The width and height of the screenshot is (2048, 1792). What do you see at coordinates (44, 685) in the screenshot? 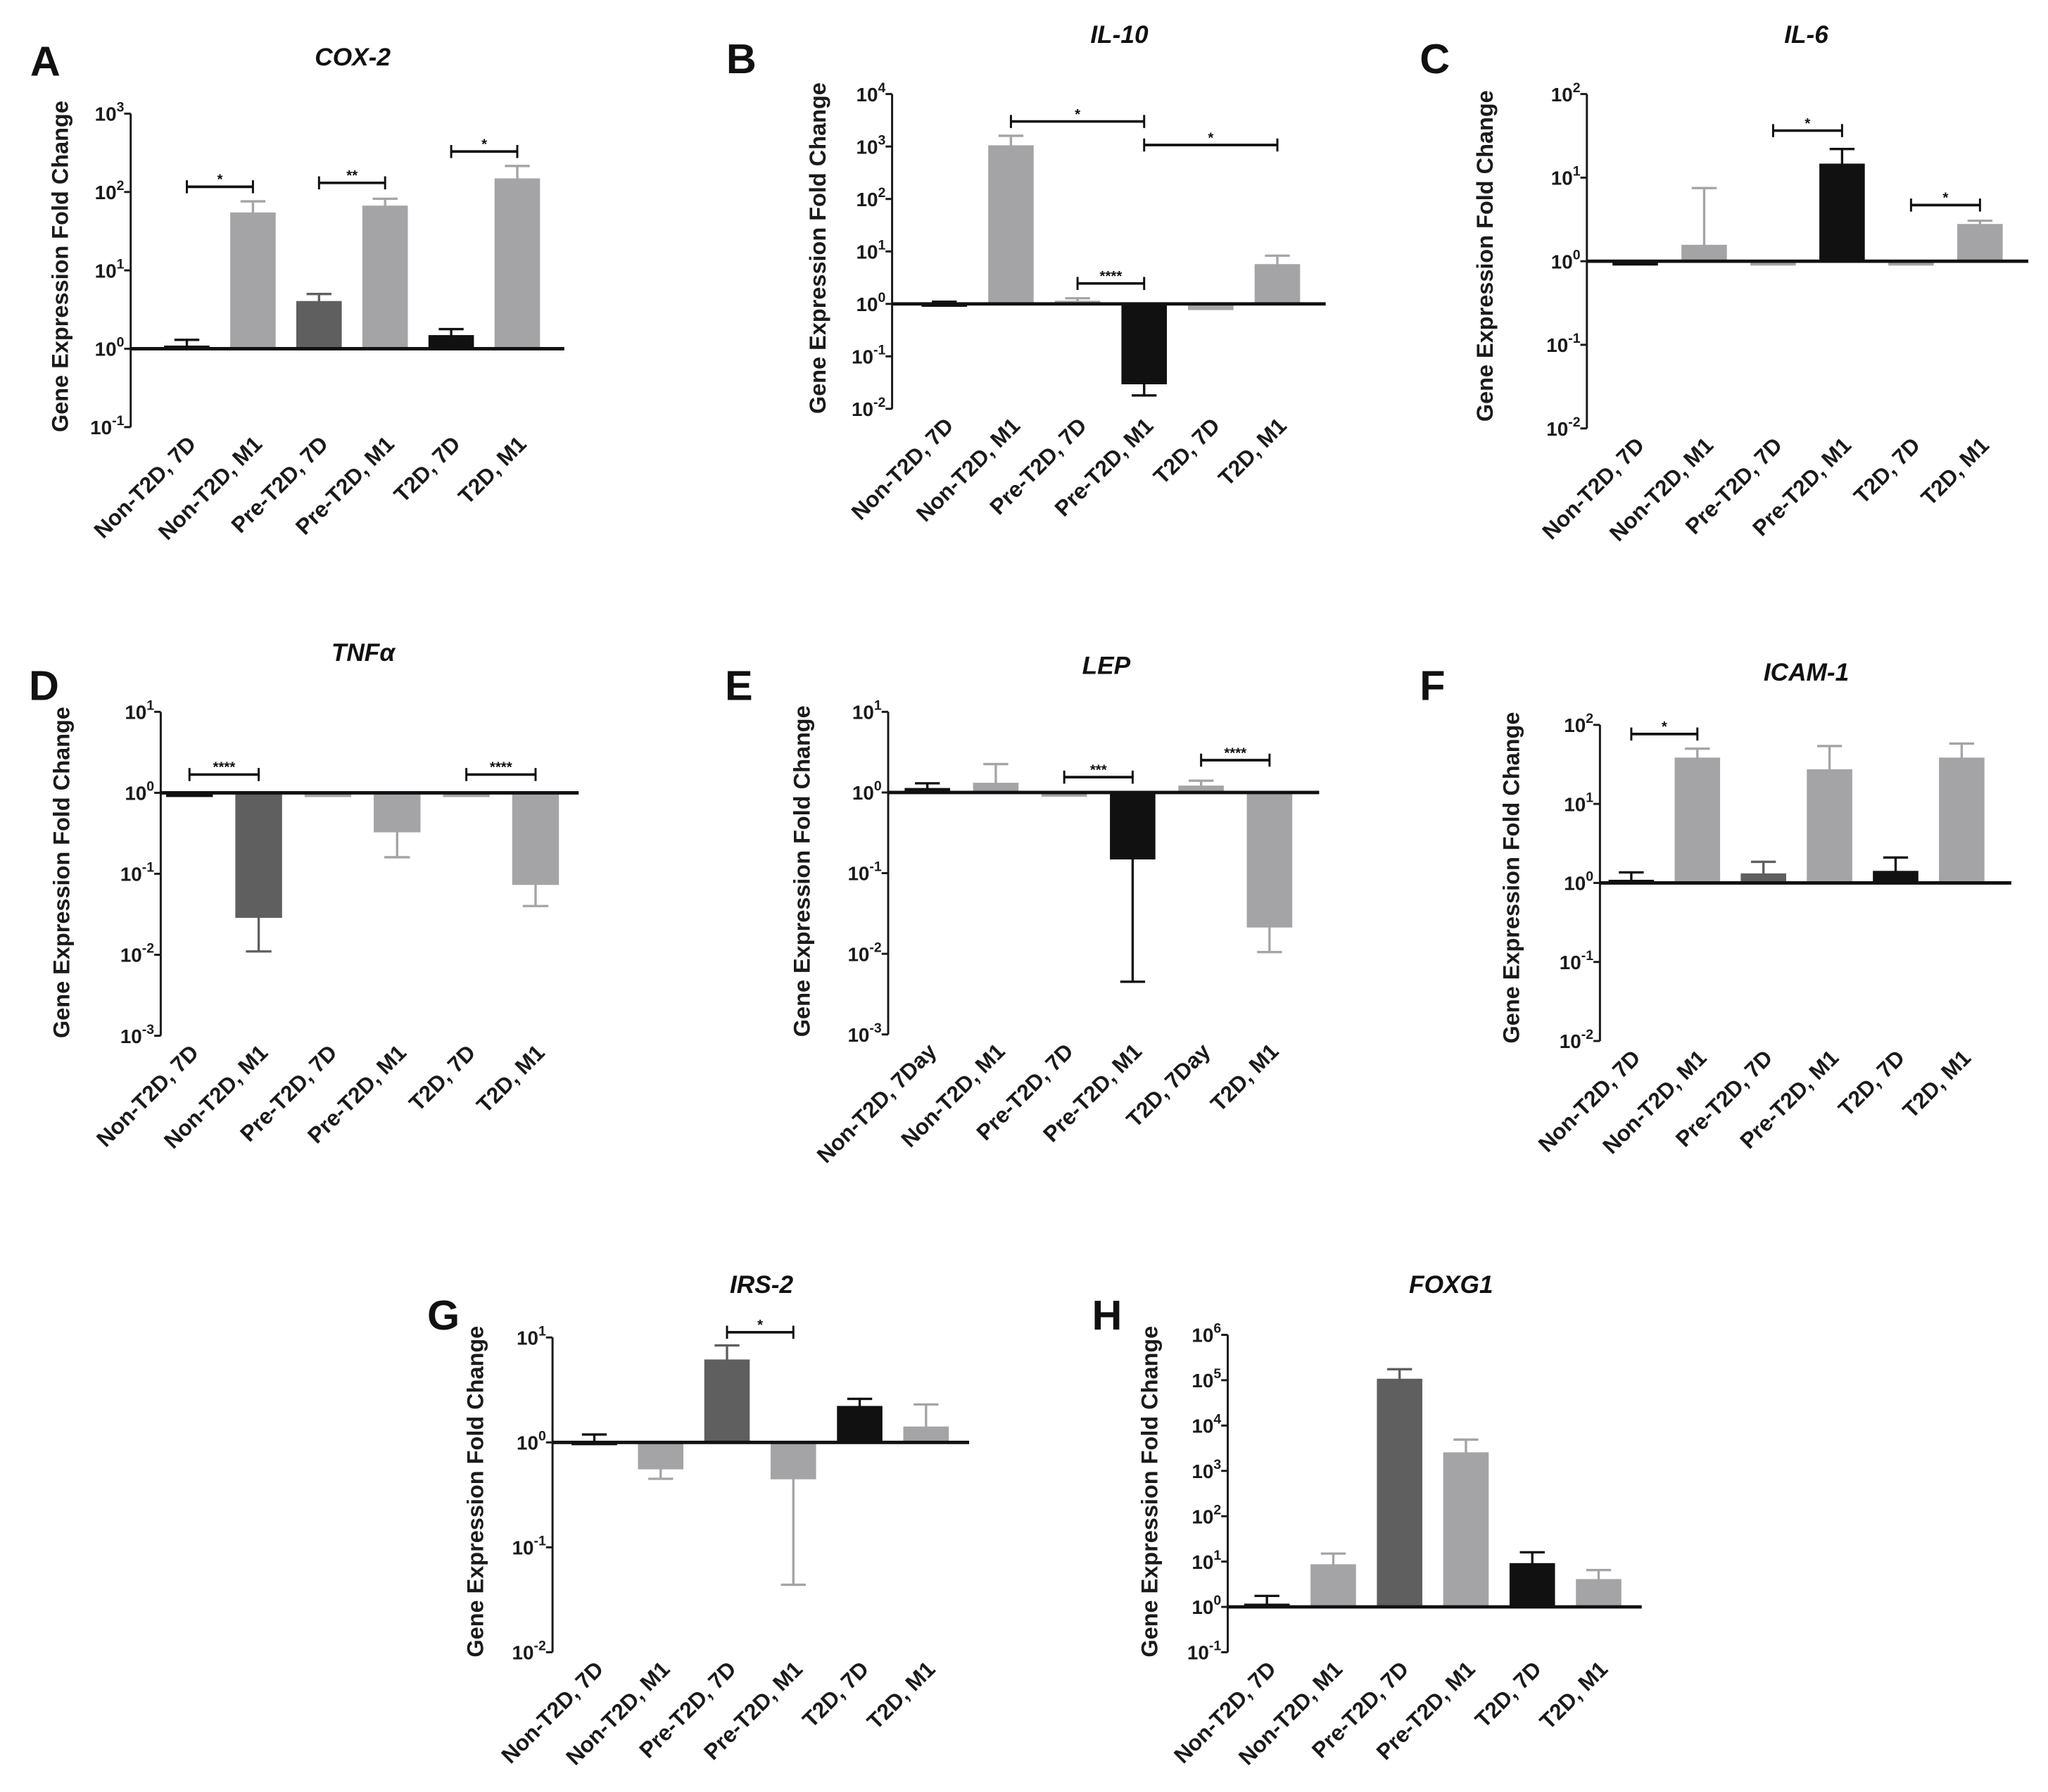
I see `panel-letter: D` at bounding box center [44, 685].